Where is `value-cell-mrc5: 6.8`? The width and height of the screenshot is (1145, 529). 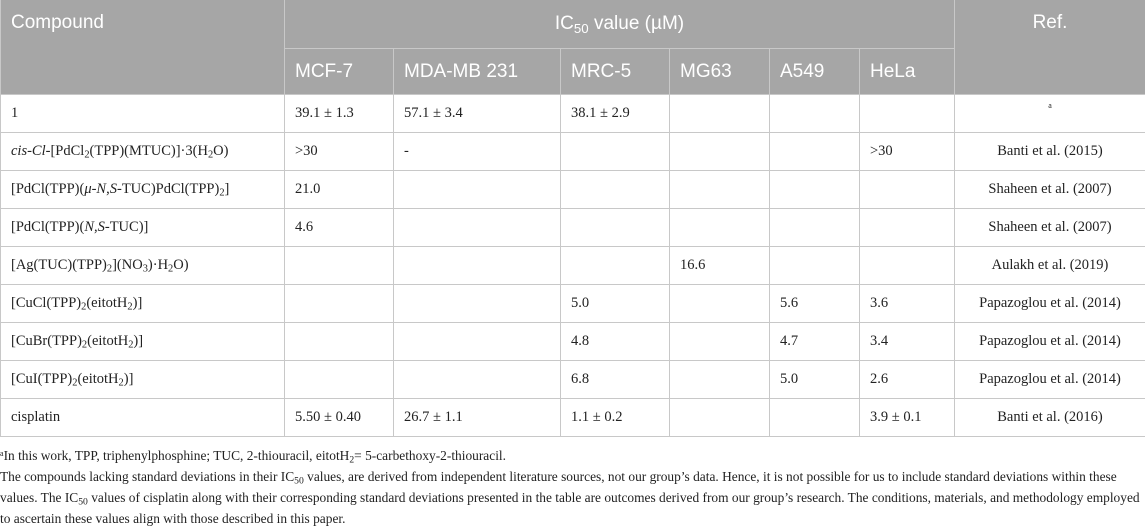 value-cell-mrc5: 6.8 is located at coordinates (615, 379).